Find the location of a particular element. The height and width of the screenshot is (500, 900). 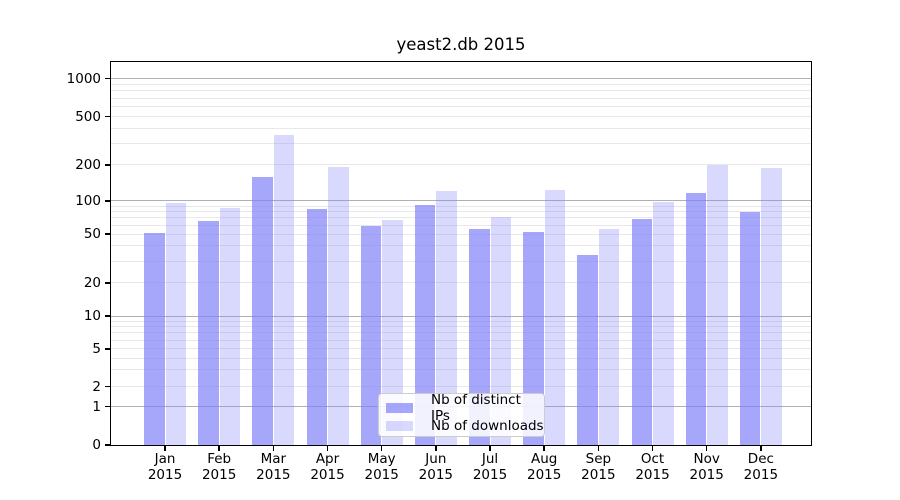

bar-distinct-ips-aug is located at coordinates (533, 338).